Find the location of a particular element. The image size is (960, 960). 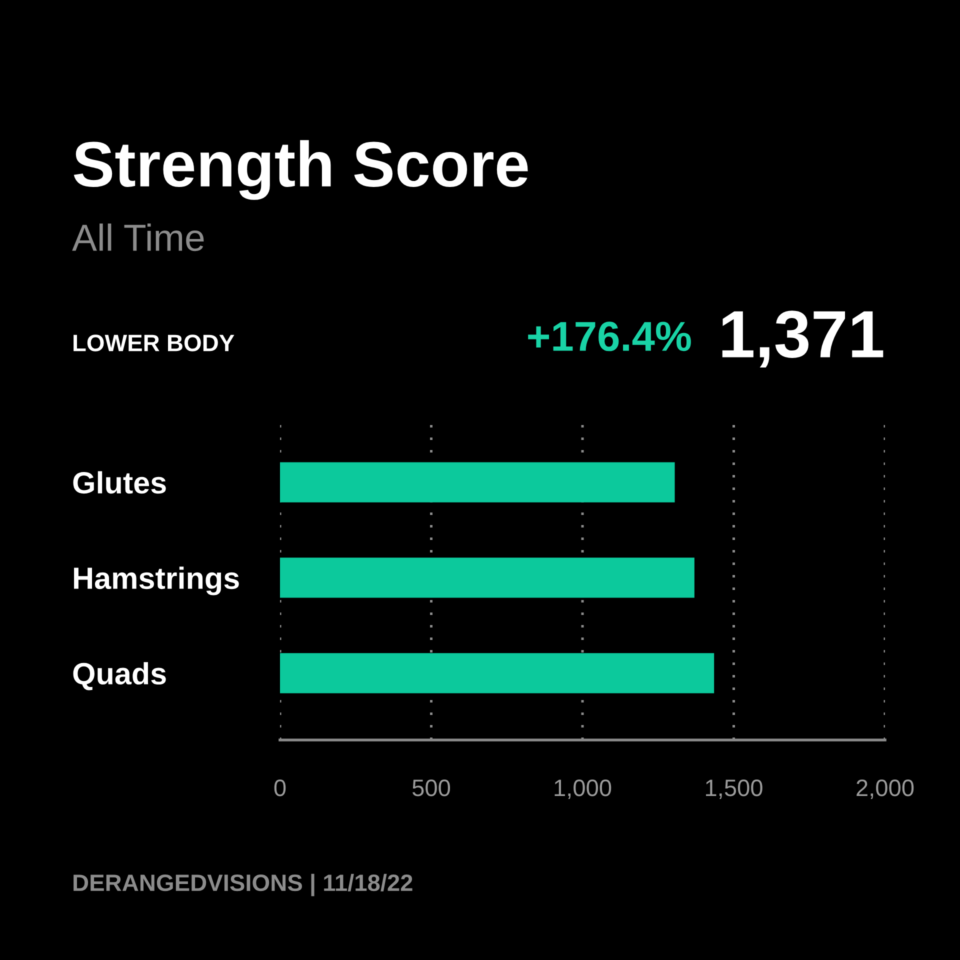

text: 1,371 is located at coordinates (803, 339).